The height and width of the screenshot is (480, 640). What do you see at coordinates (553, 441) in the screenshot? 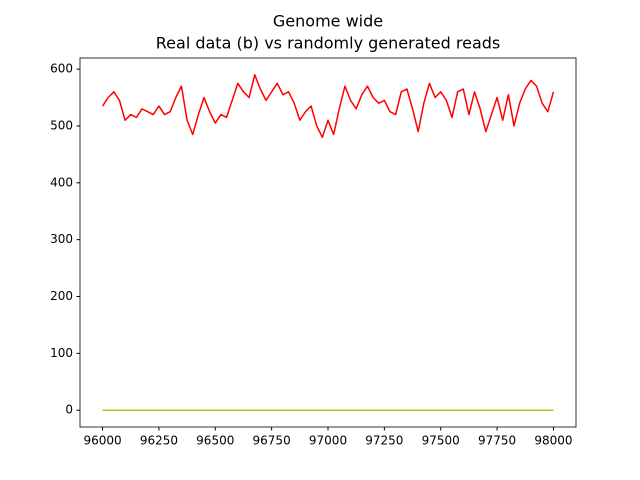
I see `x-tick-label: 98000` at bounding box center [553, 441].